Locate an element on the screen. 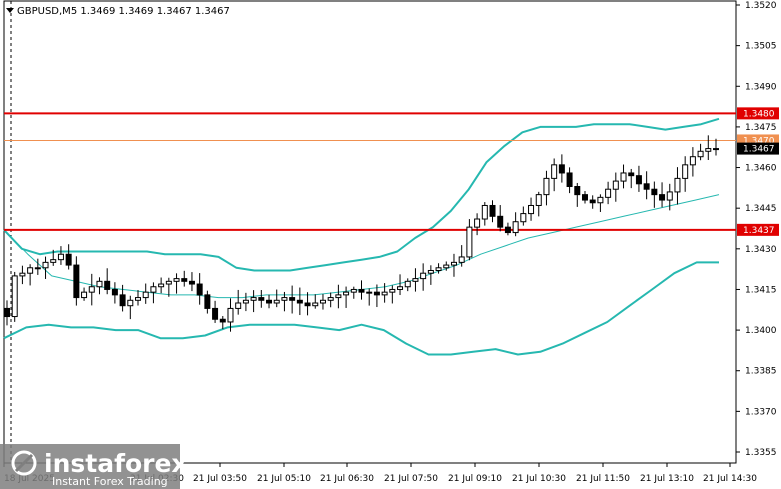 The height and width of the screenshot is (489, 781). instaforex-logo-icon is located at coordinates (24, 463).